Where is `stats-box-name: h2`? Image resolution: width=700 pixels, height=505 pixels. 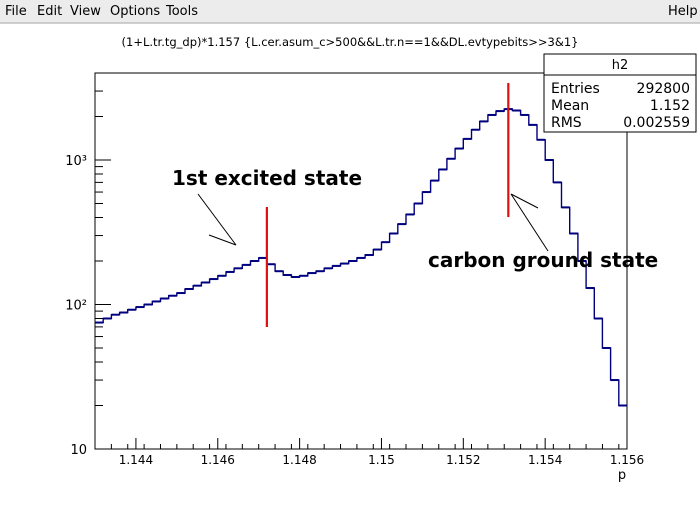
stats-box-name: h2 is located at coordinates (620, 65).